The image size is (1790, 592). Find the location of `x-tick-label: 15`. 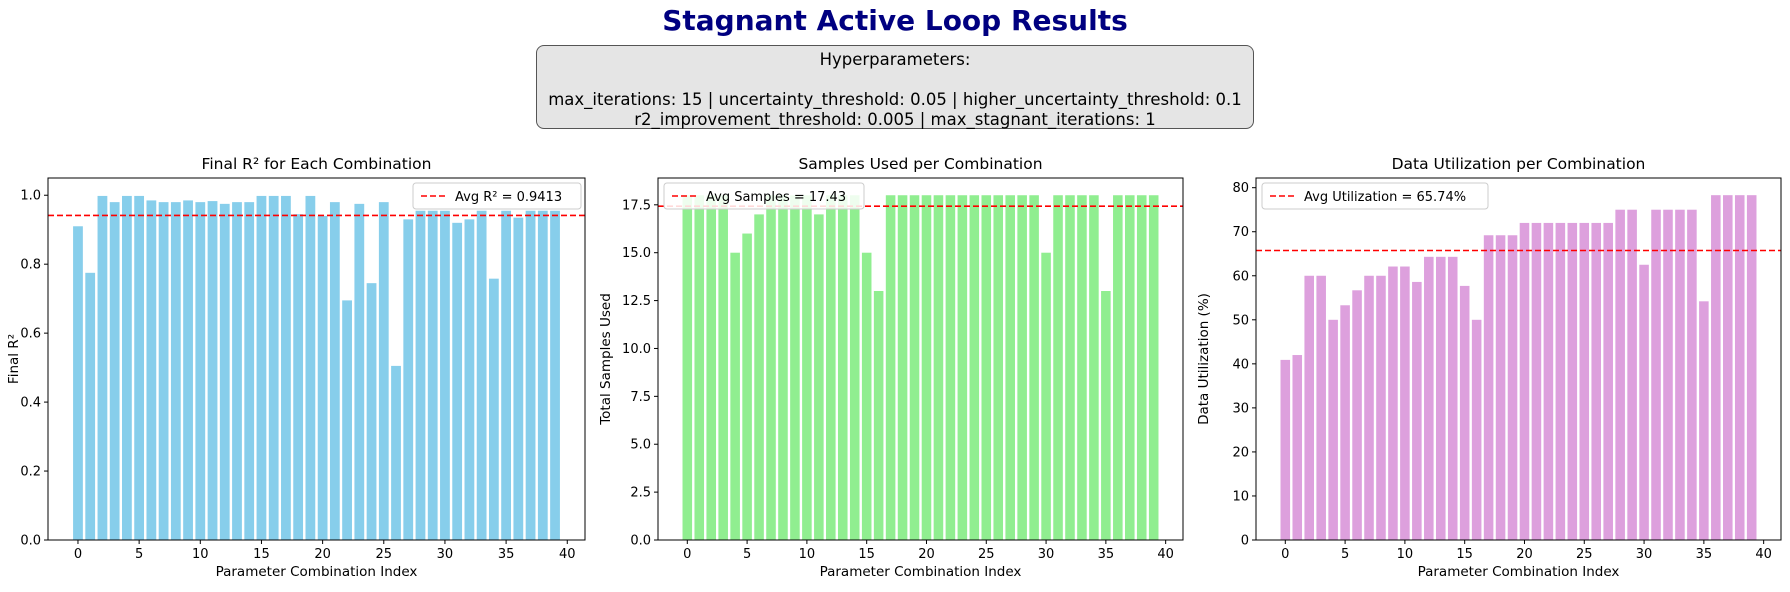

x-tick-label: 15 is located at coordinates (866, 554).